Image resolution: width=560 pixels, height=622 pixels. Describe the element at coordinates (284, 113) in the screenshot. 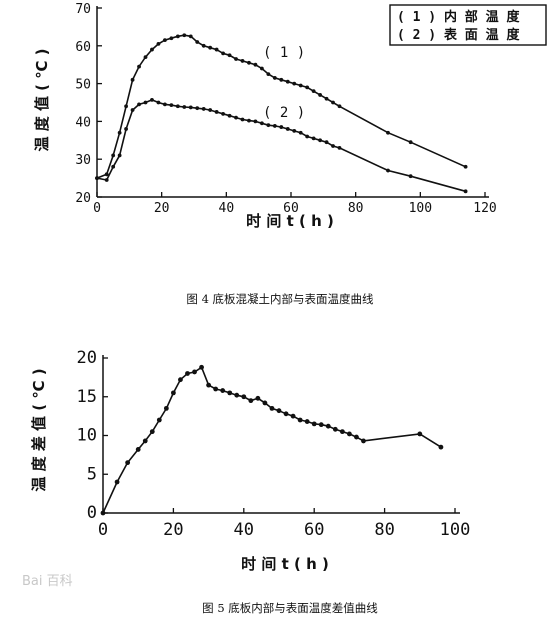

I see `series-label-2: ( 2 )` at that location.